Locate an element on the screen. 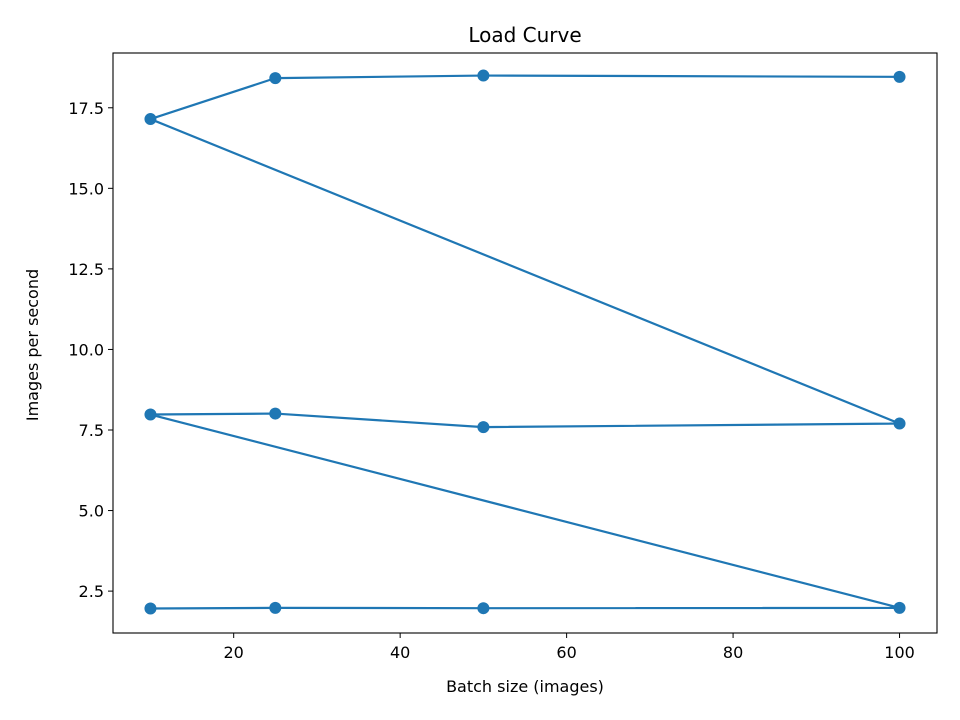 The height and width of the screenshot is (720, 960). y-tick-label: 7.5 is located at coordinates (91, 430).